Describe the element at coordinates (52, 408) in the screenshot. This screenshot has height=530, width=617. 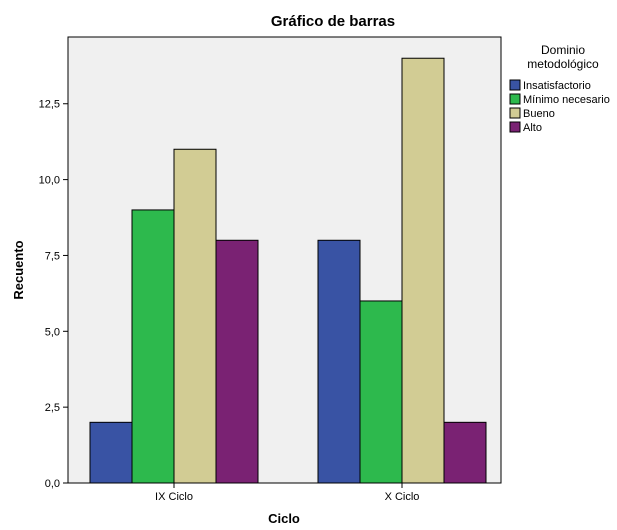
I see `y-tick-label: 2,5` at that location.